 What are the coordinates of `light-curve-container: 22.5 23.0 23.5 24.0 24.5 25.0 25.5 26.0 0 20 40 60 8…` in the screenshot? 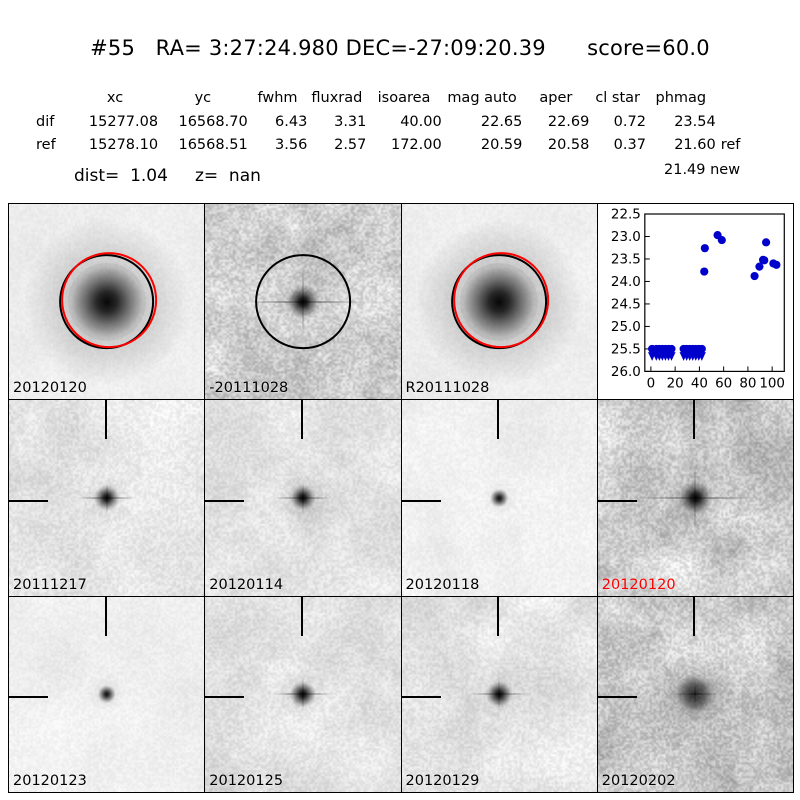 It's located at (695, 302).